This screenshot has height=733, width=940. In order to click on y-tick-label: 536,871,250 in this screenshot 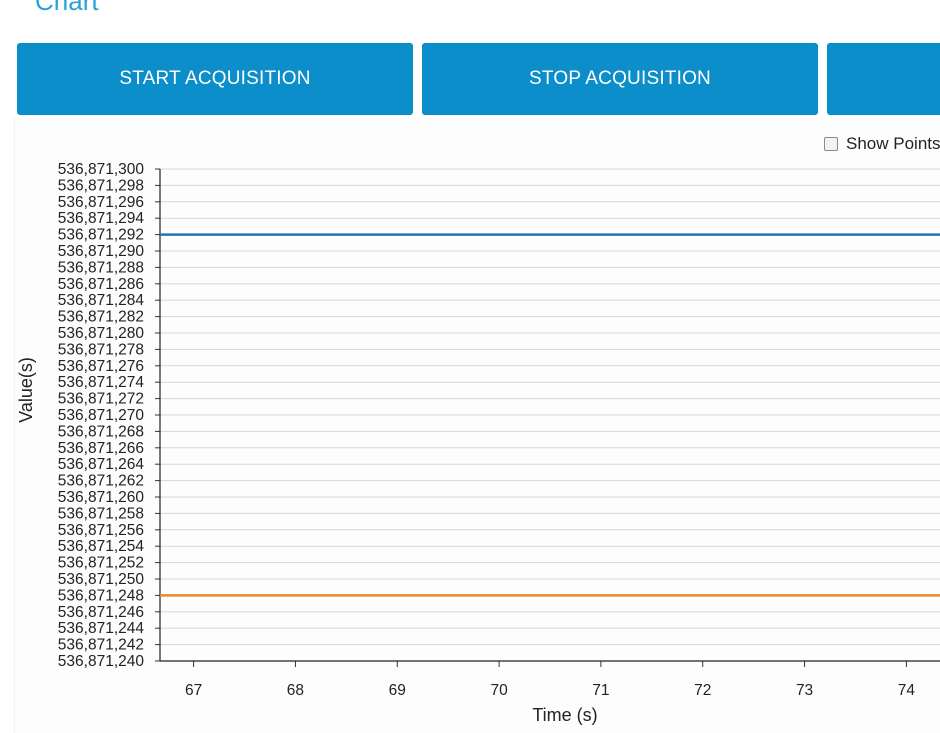, I will do `click(101, 579)`.